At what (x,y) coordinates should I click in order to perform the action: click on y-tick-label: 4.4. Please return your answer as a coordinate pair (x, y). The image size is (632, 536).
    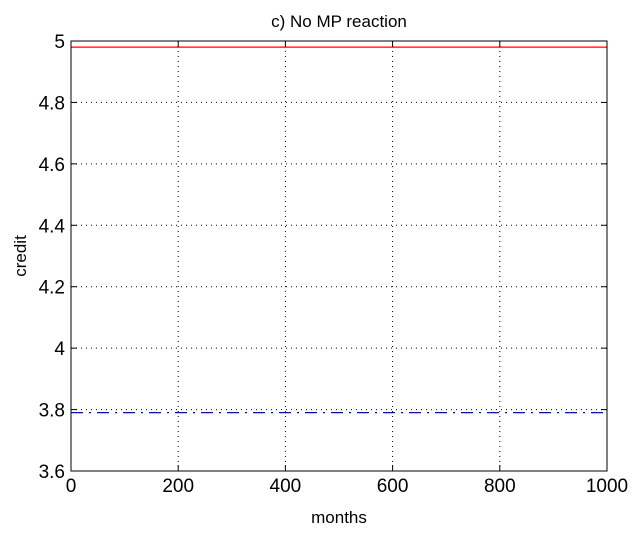
    Looking at the image, I should click on (52, 226).